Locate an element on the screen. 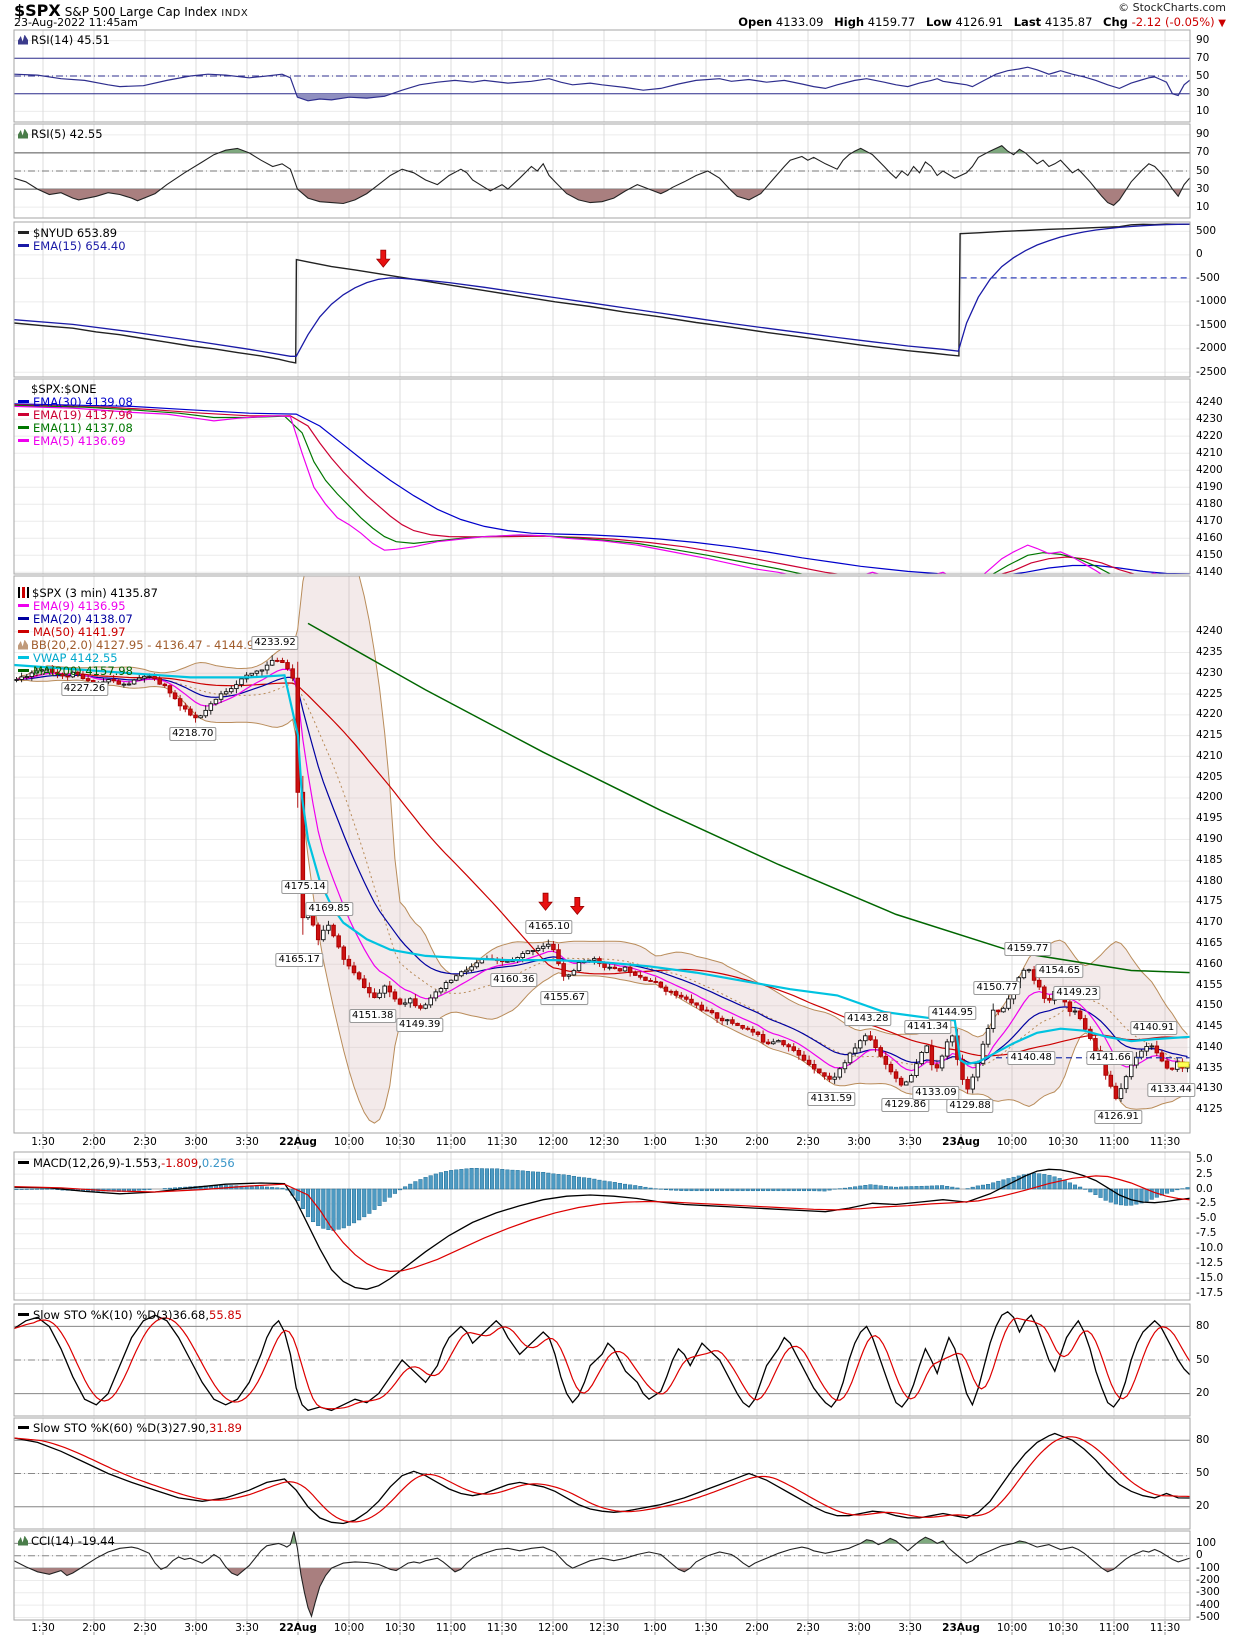 The width and height of the screenshot is (1240, 1638). x-axis-label: 2:00 is located at coordinates (757, 1628).